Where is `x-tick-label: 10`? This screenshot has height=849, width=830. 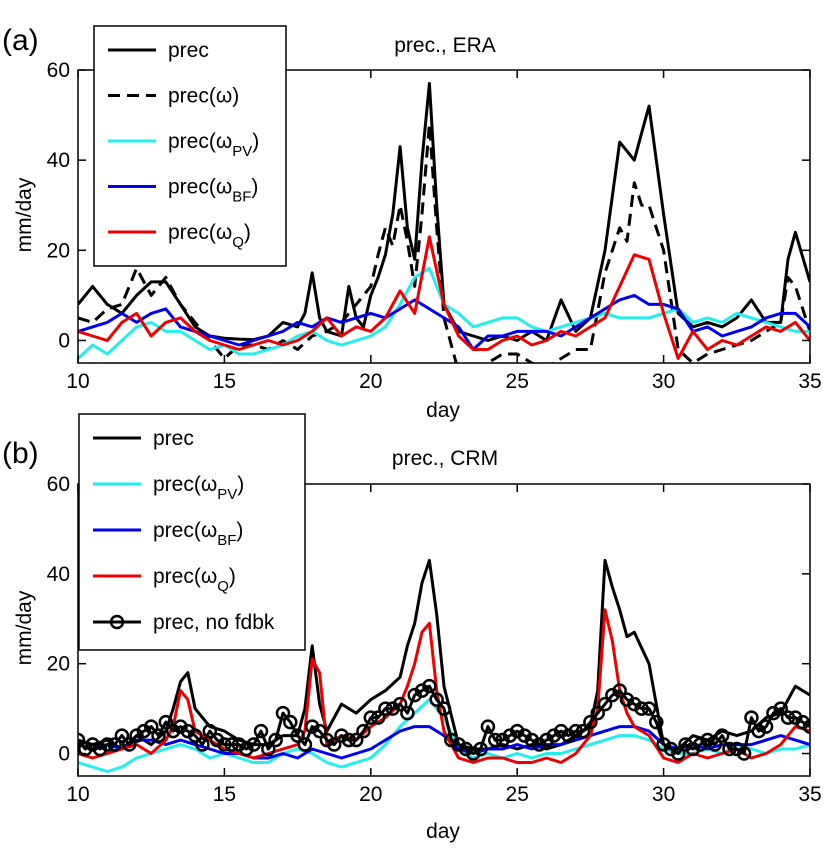 x-tick-label: 10 is located at coordinates (77, 381).